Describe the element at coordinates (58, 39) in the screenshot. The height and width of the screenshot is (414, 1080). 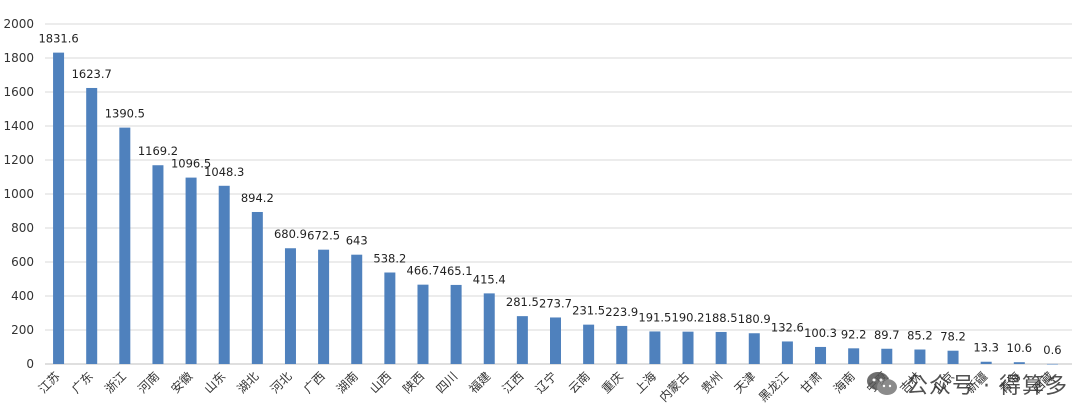
I see `data-label: 1831.6` at that location.